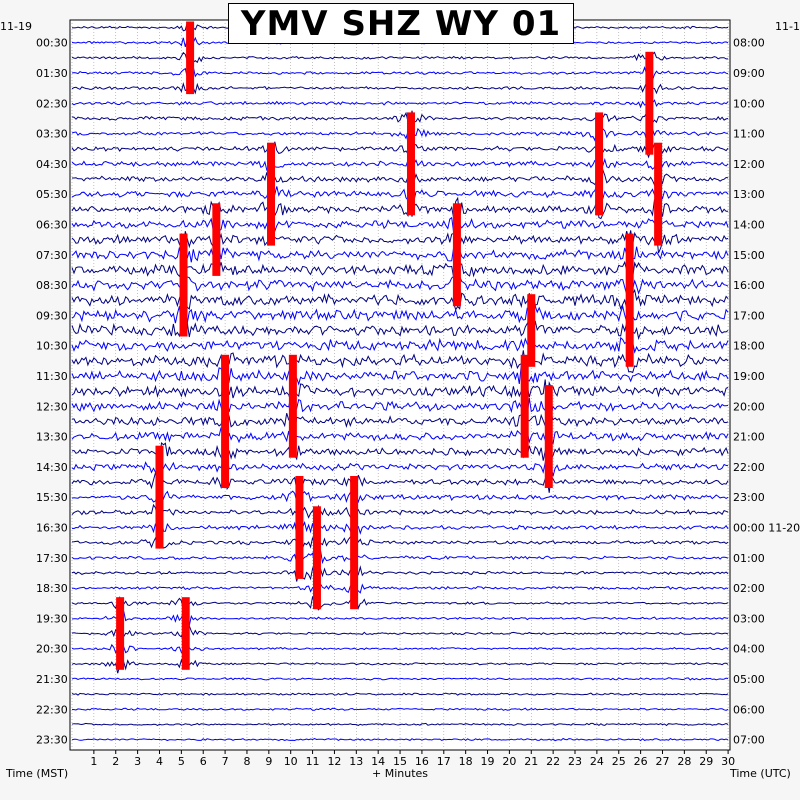  I want to click on mst-row-label: 11:30, so click(52, 376).